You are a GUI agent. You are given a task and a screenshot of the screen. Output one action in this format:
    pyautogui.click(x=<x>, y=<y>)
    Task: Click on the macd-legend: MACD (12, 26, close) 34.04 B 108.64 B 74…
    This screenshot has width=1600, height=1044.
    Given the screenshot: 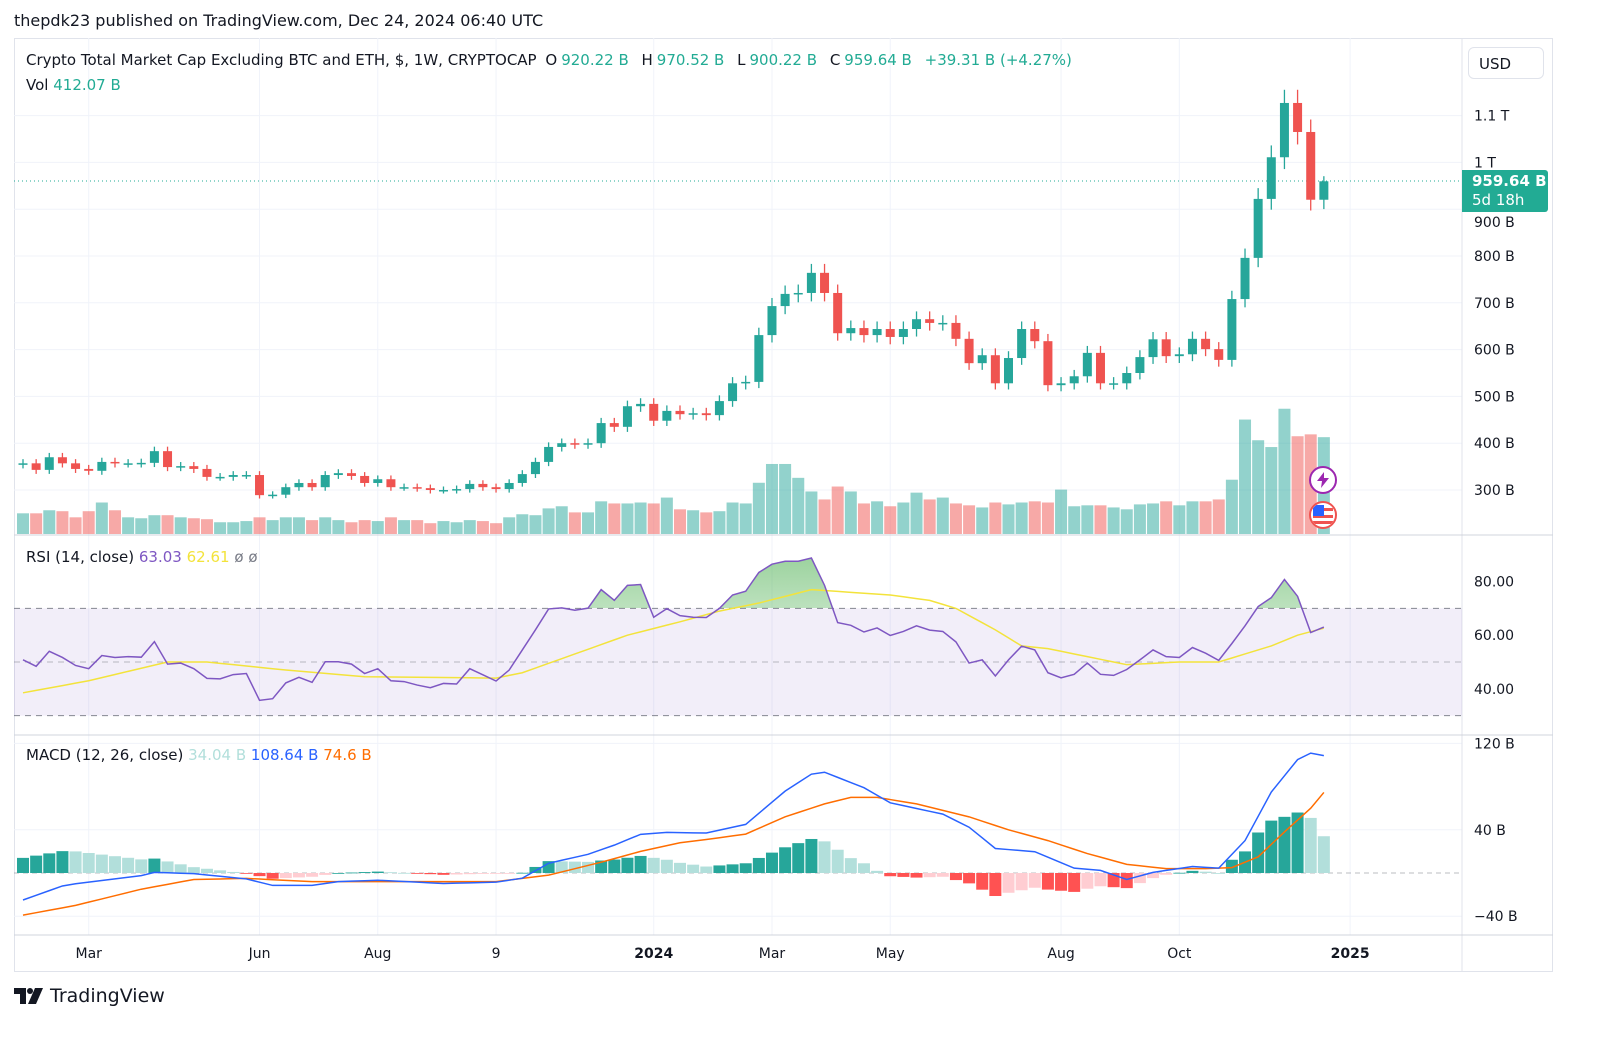 What is the action you would take?
    pyautogui.click(x=199, y=755)
    